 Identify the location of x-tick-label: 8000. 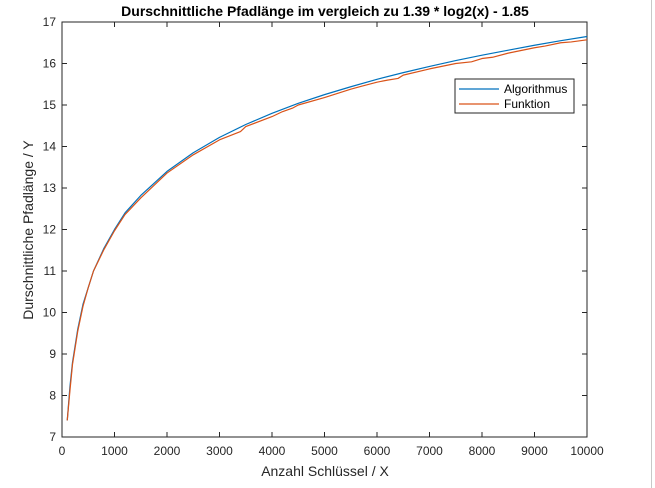
(482, 451).